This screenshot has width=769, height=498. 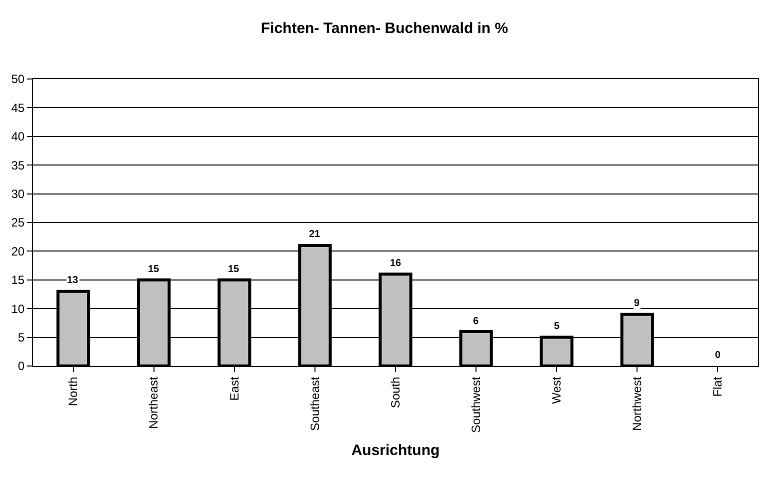 What do you see at coordinates (18, 194) in the screenshot?
I see `y-tick-label: 30` at bounding box center [18, 194].